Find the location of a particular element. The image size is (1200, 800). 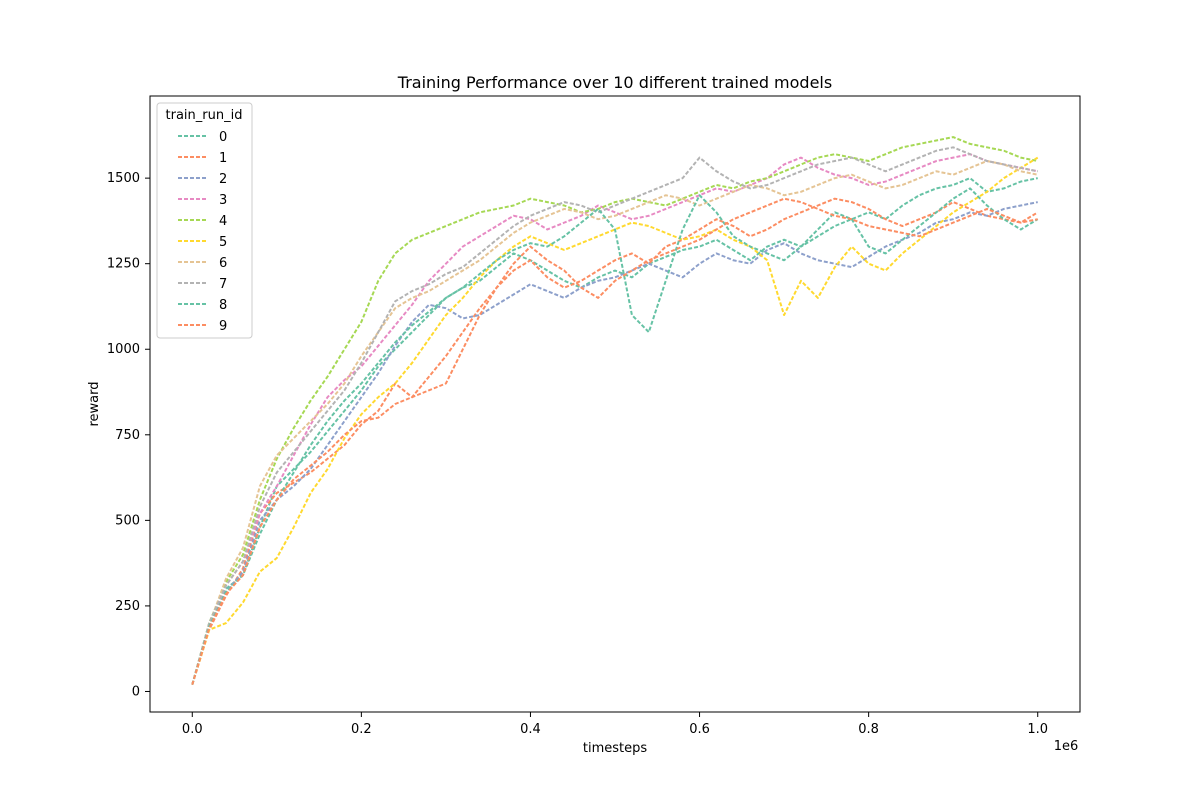

legend-label-1: 1 is located at coordinates (223, 158).